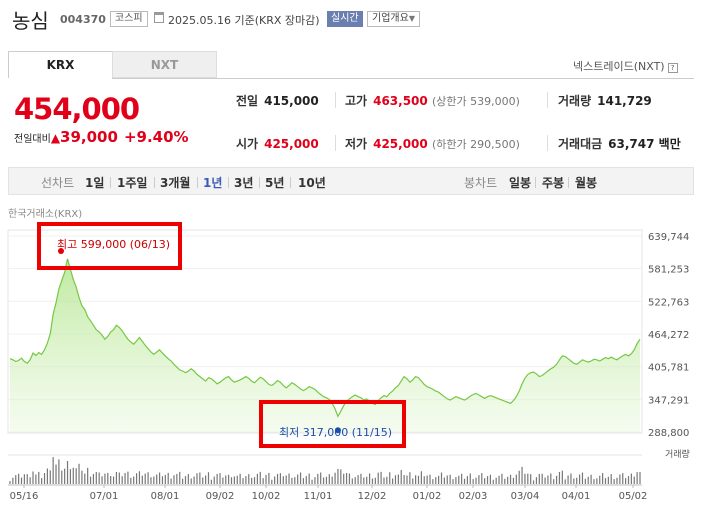 The image size is (701, 509). What do you see at coordinates (132, 183) in the screenshot?
I see `period-1w: 1주일` at bounding box center [132, 183].